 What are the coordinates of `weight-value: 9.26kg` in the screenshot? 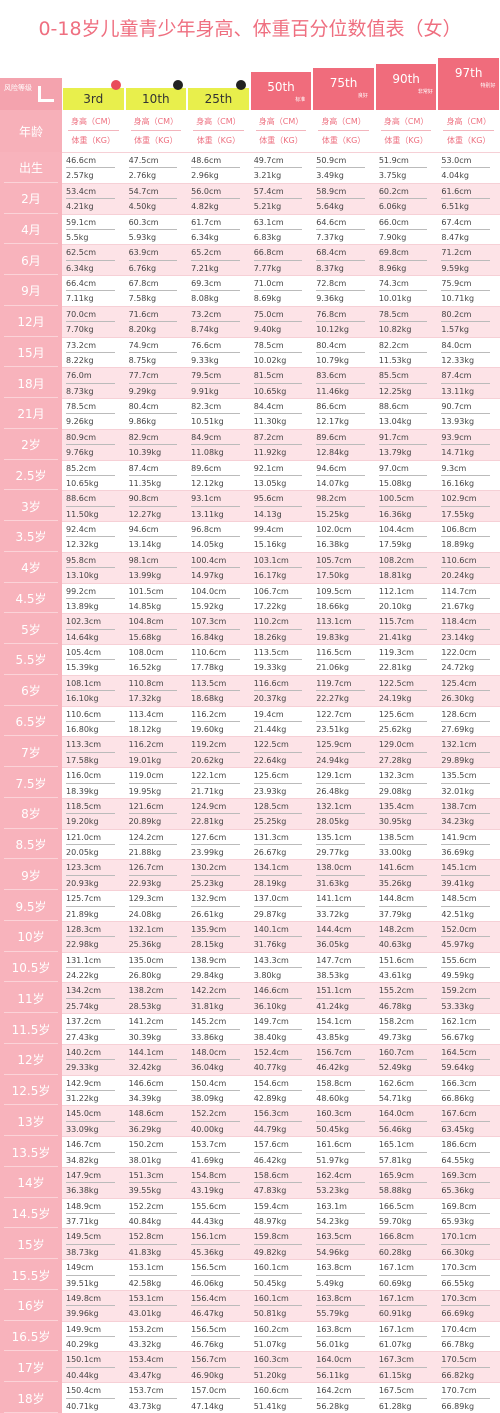 It's located at (80, 422).